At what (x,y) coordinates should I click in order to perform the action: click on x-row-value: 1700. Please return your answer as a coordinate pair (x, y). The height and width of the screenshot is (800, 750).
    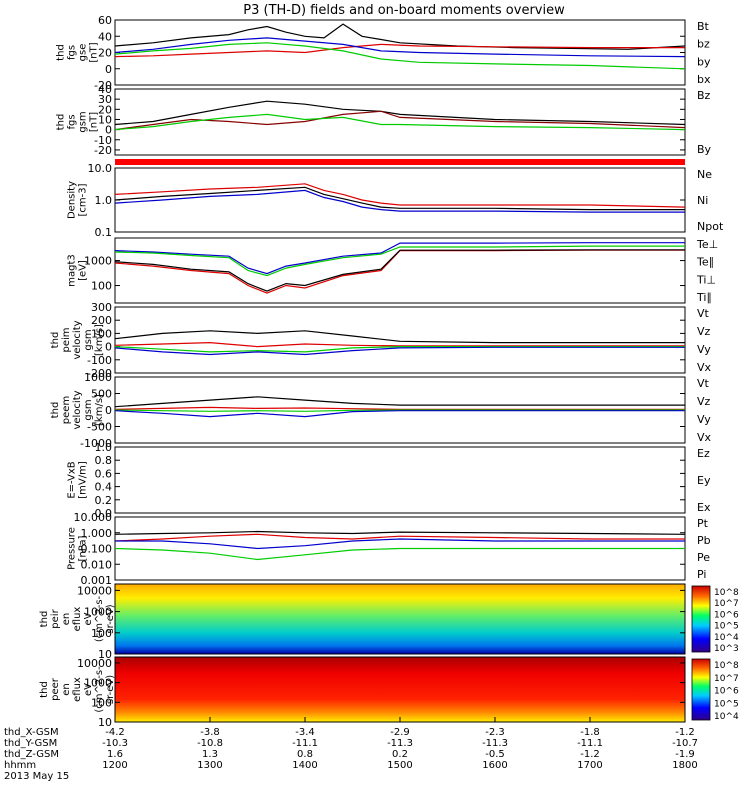
    Looking at the image, I should click on (589, 765).